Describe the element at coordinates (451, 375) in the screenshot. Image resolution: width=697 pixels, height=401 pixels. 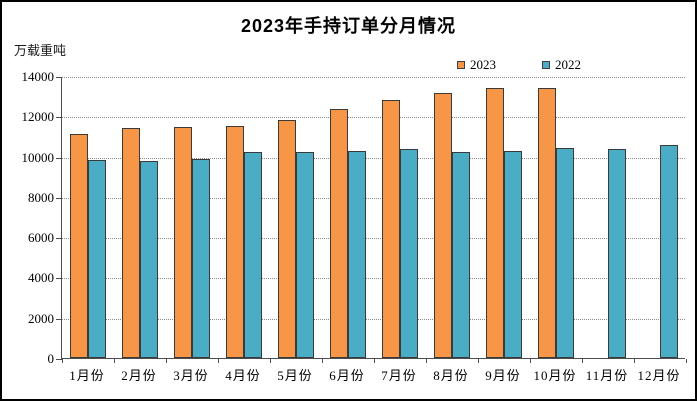
I see `x-axis-label: 8月份` at that location.